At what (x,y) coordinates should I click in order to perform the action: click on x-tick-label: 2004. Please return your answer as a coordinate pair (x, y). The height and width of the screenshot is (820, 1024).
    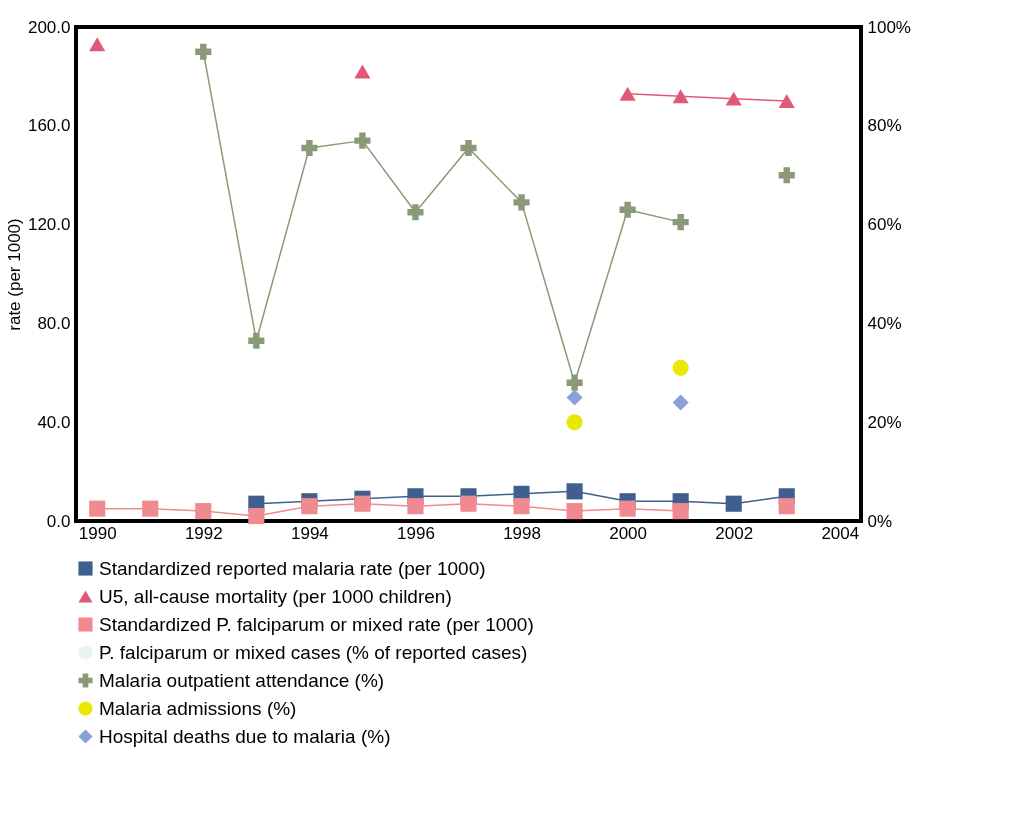
    Looking at the image, I should click on (840, 533).